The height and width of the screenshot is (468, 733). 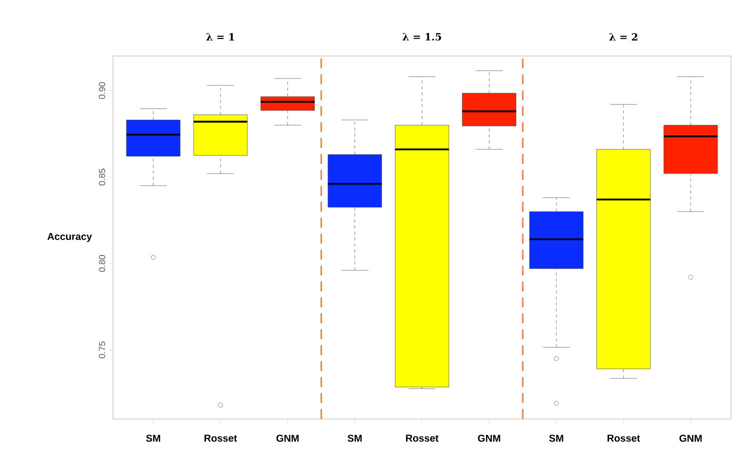 What do you see at coordinates (220, 37) in the screenshot?
I see `text: λ = 1` at bounding box center [220, 37].